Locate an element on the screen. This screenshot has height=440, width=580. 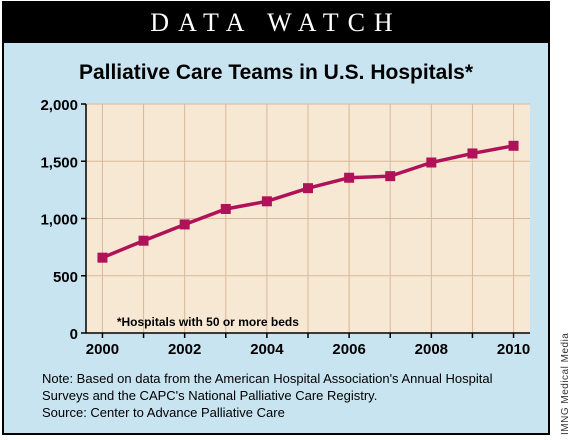
footnote: *Hospitals with 50 or more beds is located at coordinates (208, 322).